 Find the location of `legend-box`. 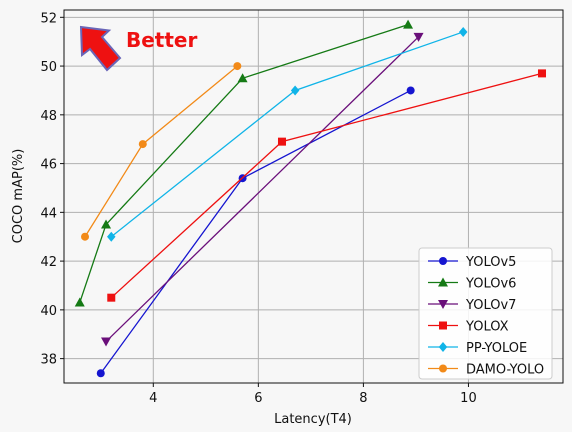

legend-box is located at coordinates (485, 313).